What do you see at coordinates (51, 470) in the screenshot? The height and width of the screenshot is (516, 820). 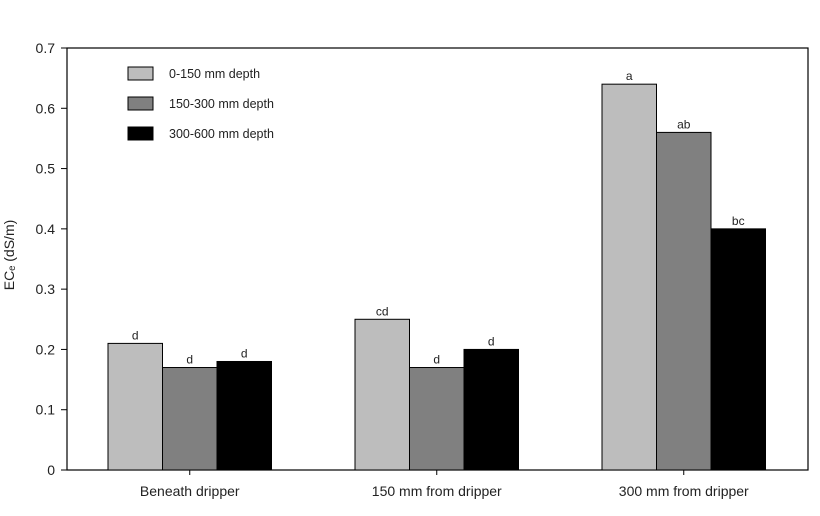 I see `y-tick-label: 0` at bounding box center [51, 470].